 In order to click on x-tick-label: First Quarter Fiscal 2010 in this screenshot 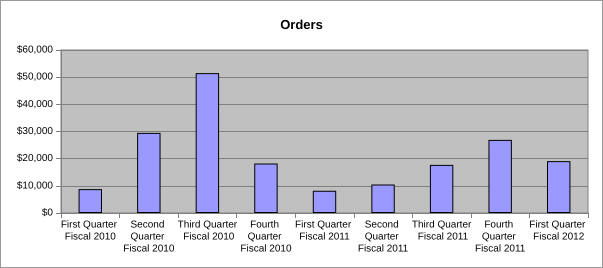, I will do `click(90, 231)`.